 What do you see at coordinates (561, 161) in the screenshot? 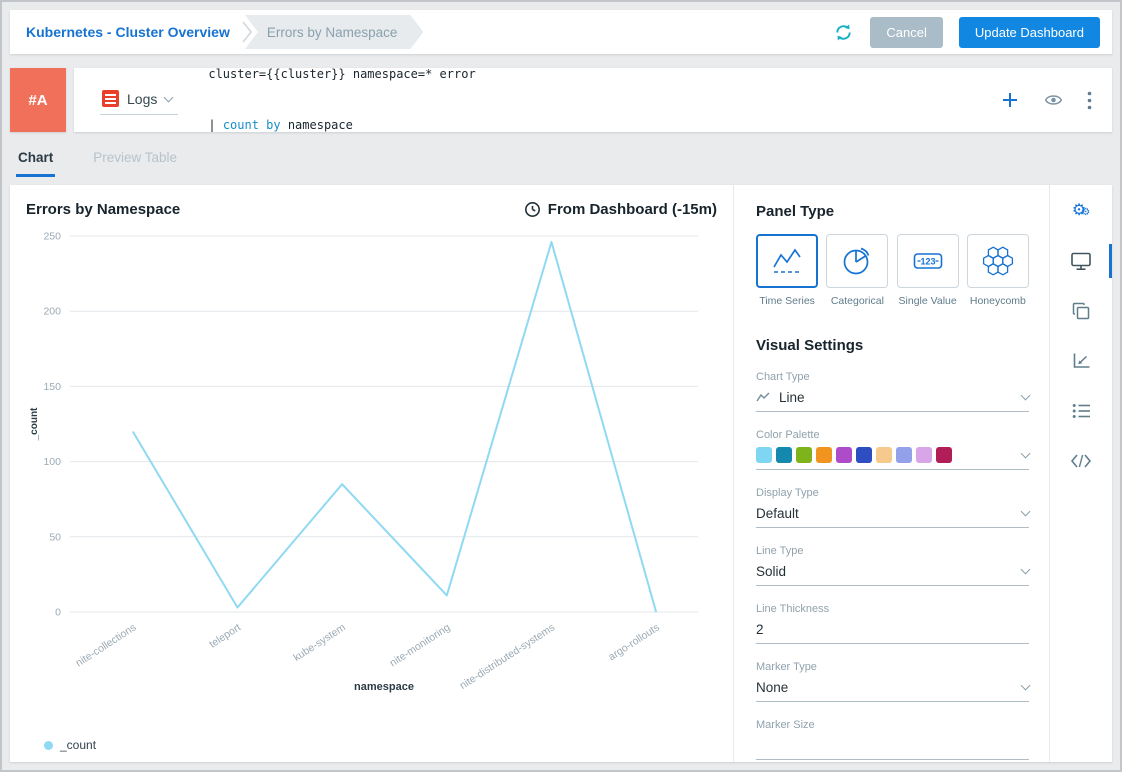
I see `tab-bar: Chart Preview Table` at bounding box center [561, 161].